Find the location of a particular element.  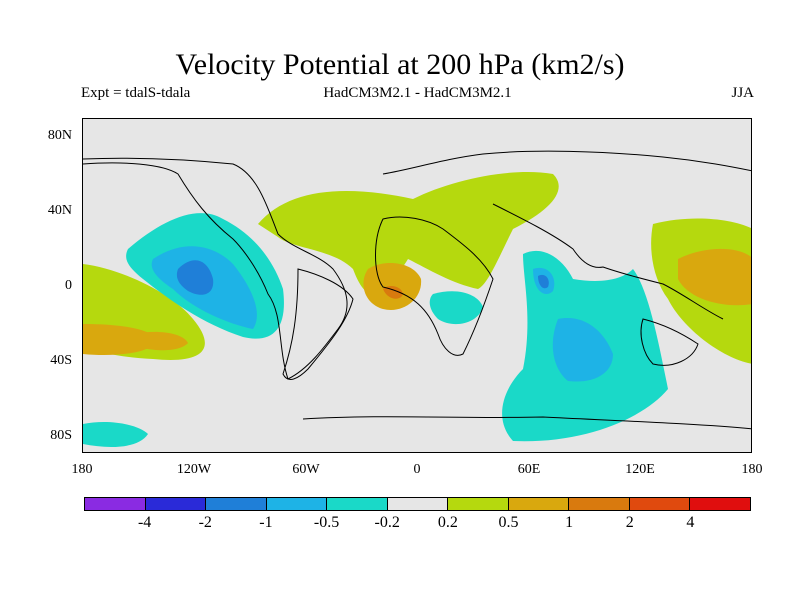

negative-region-far-south is located at coordinates (115, 434).